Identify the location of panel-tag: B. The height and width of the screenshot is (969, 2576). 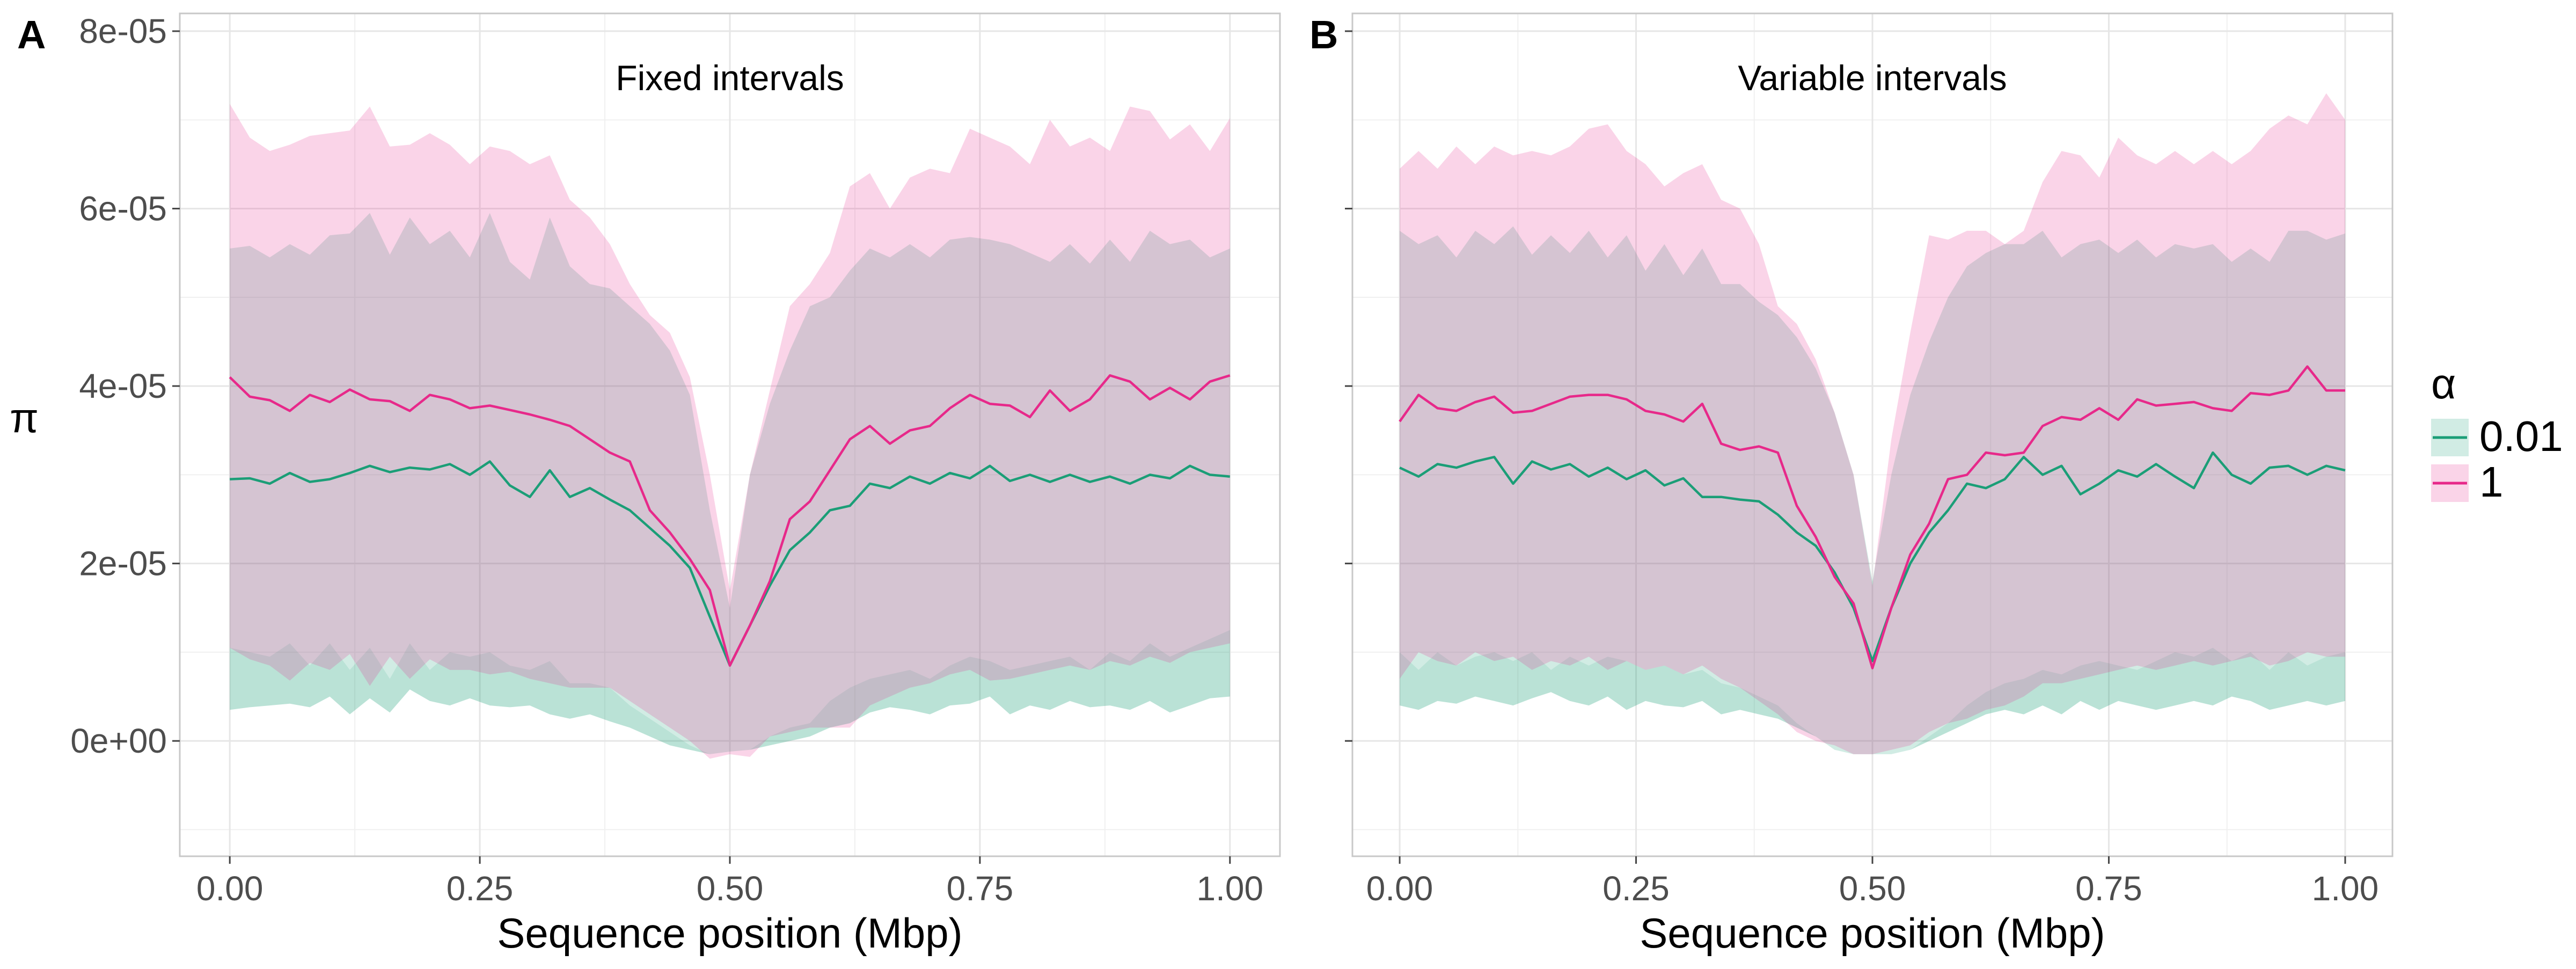
(1323, 34).